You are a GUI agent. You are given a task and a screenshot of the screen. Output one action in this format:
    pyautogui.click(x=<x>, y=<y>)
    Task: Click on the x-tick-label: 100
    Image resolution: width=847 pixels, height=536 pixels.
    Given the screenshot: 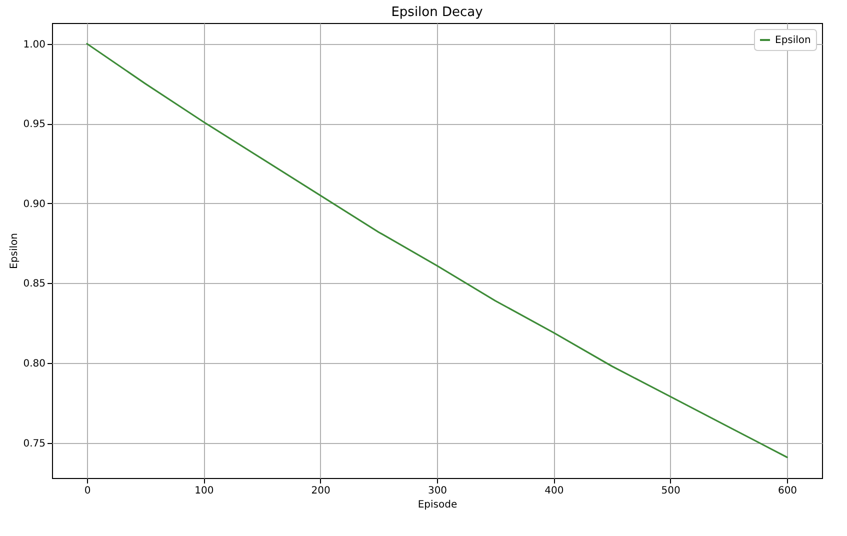 What is the action you would take?
    pyautogui.click(x=204, y=491)
    